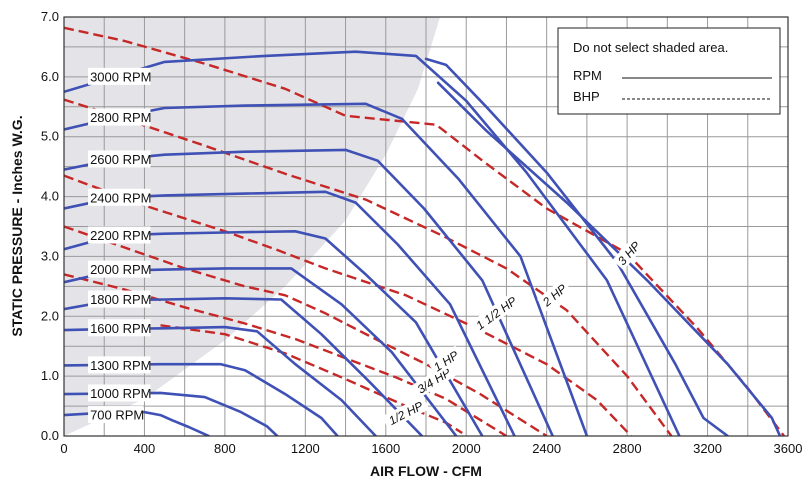 The width and height of the screenshot is (812, 488). Describe the element at coordinates (650, 47) in the screenshot. I see `legend-note: Do not select shaded area.` at that location.